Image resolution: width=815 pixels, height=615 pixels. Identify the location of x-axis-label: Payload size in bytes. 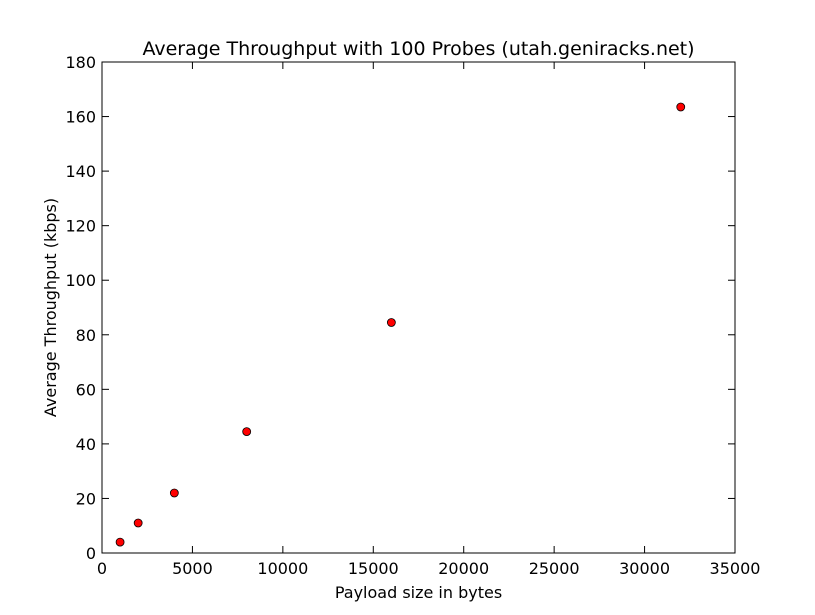
(418, 592).